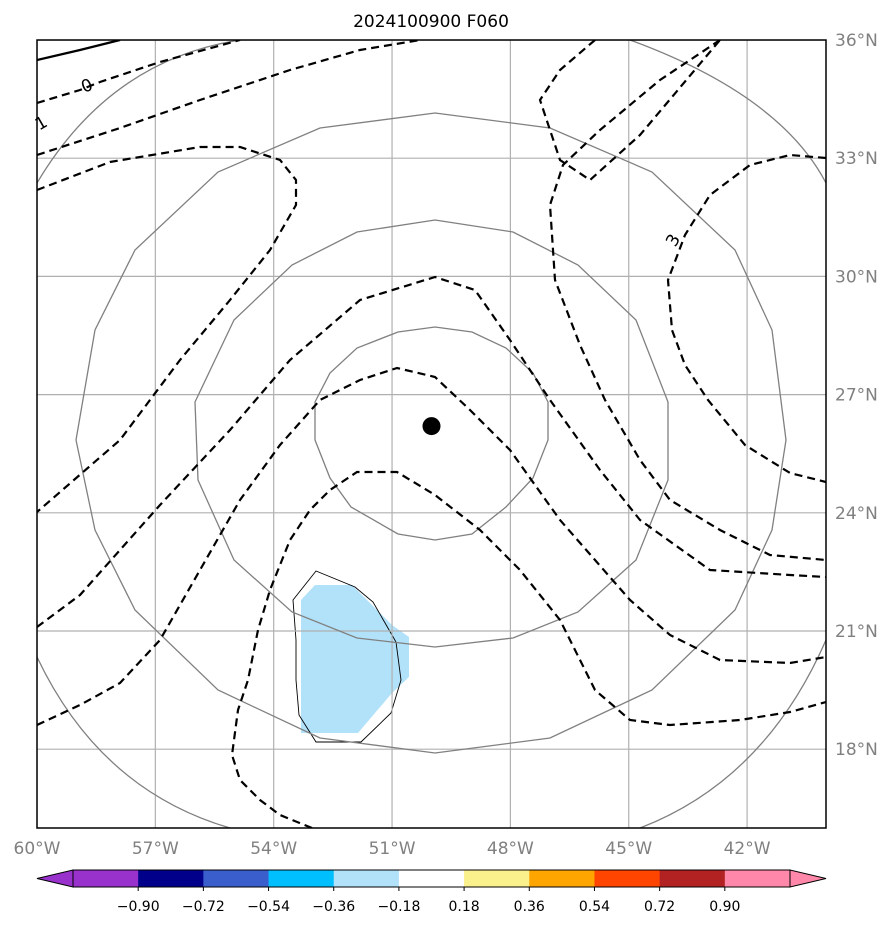 The height and width of the screenshot is (926, 896). What do you see at coordinates (628, 849) in the screenshot?
I see `lon-tick-label: 45°W` at bounding box center [628, 849].